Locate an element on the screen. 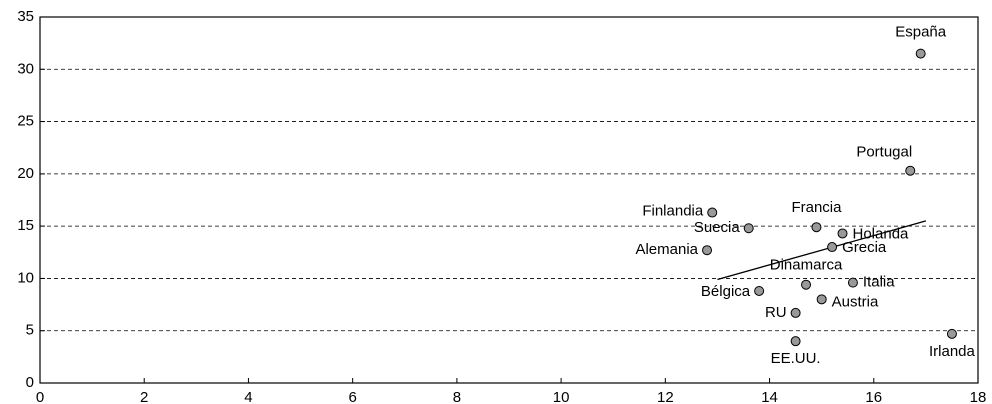  y-tick-label: 30 is located at coordinates (25, 68).